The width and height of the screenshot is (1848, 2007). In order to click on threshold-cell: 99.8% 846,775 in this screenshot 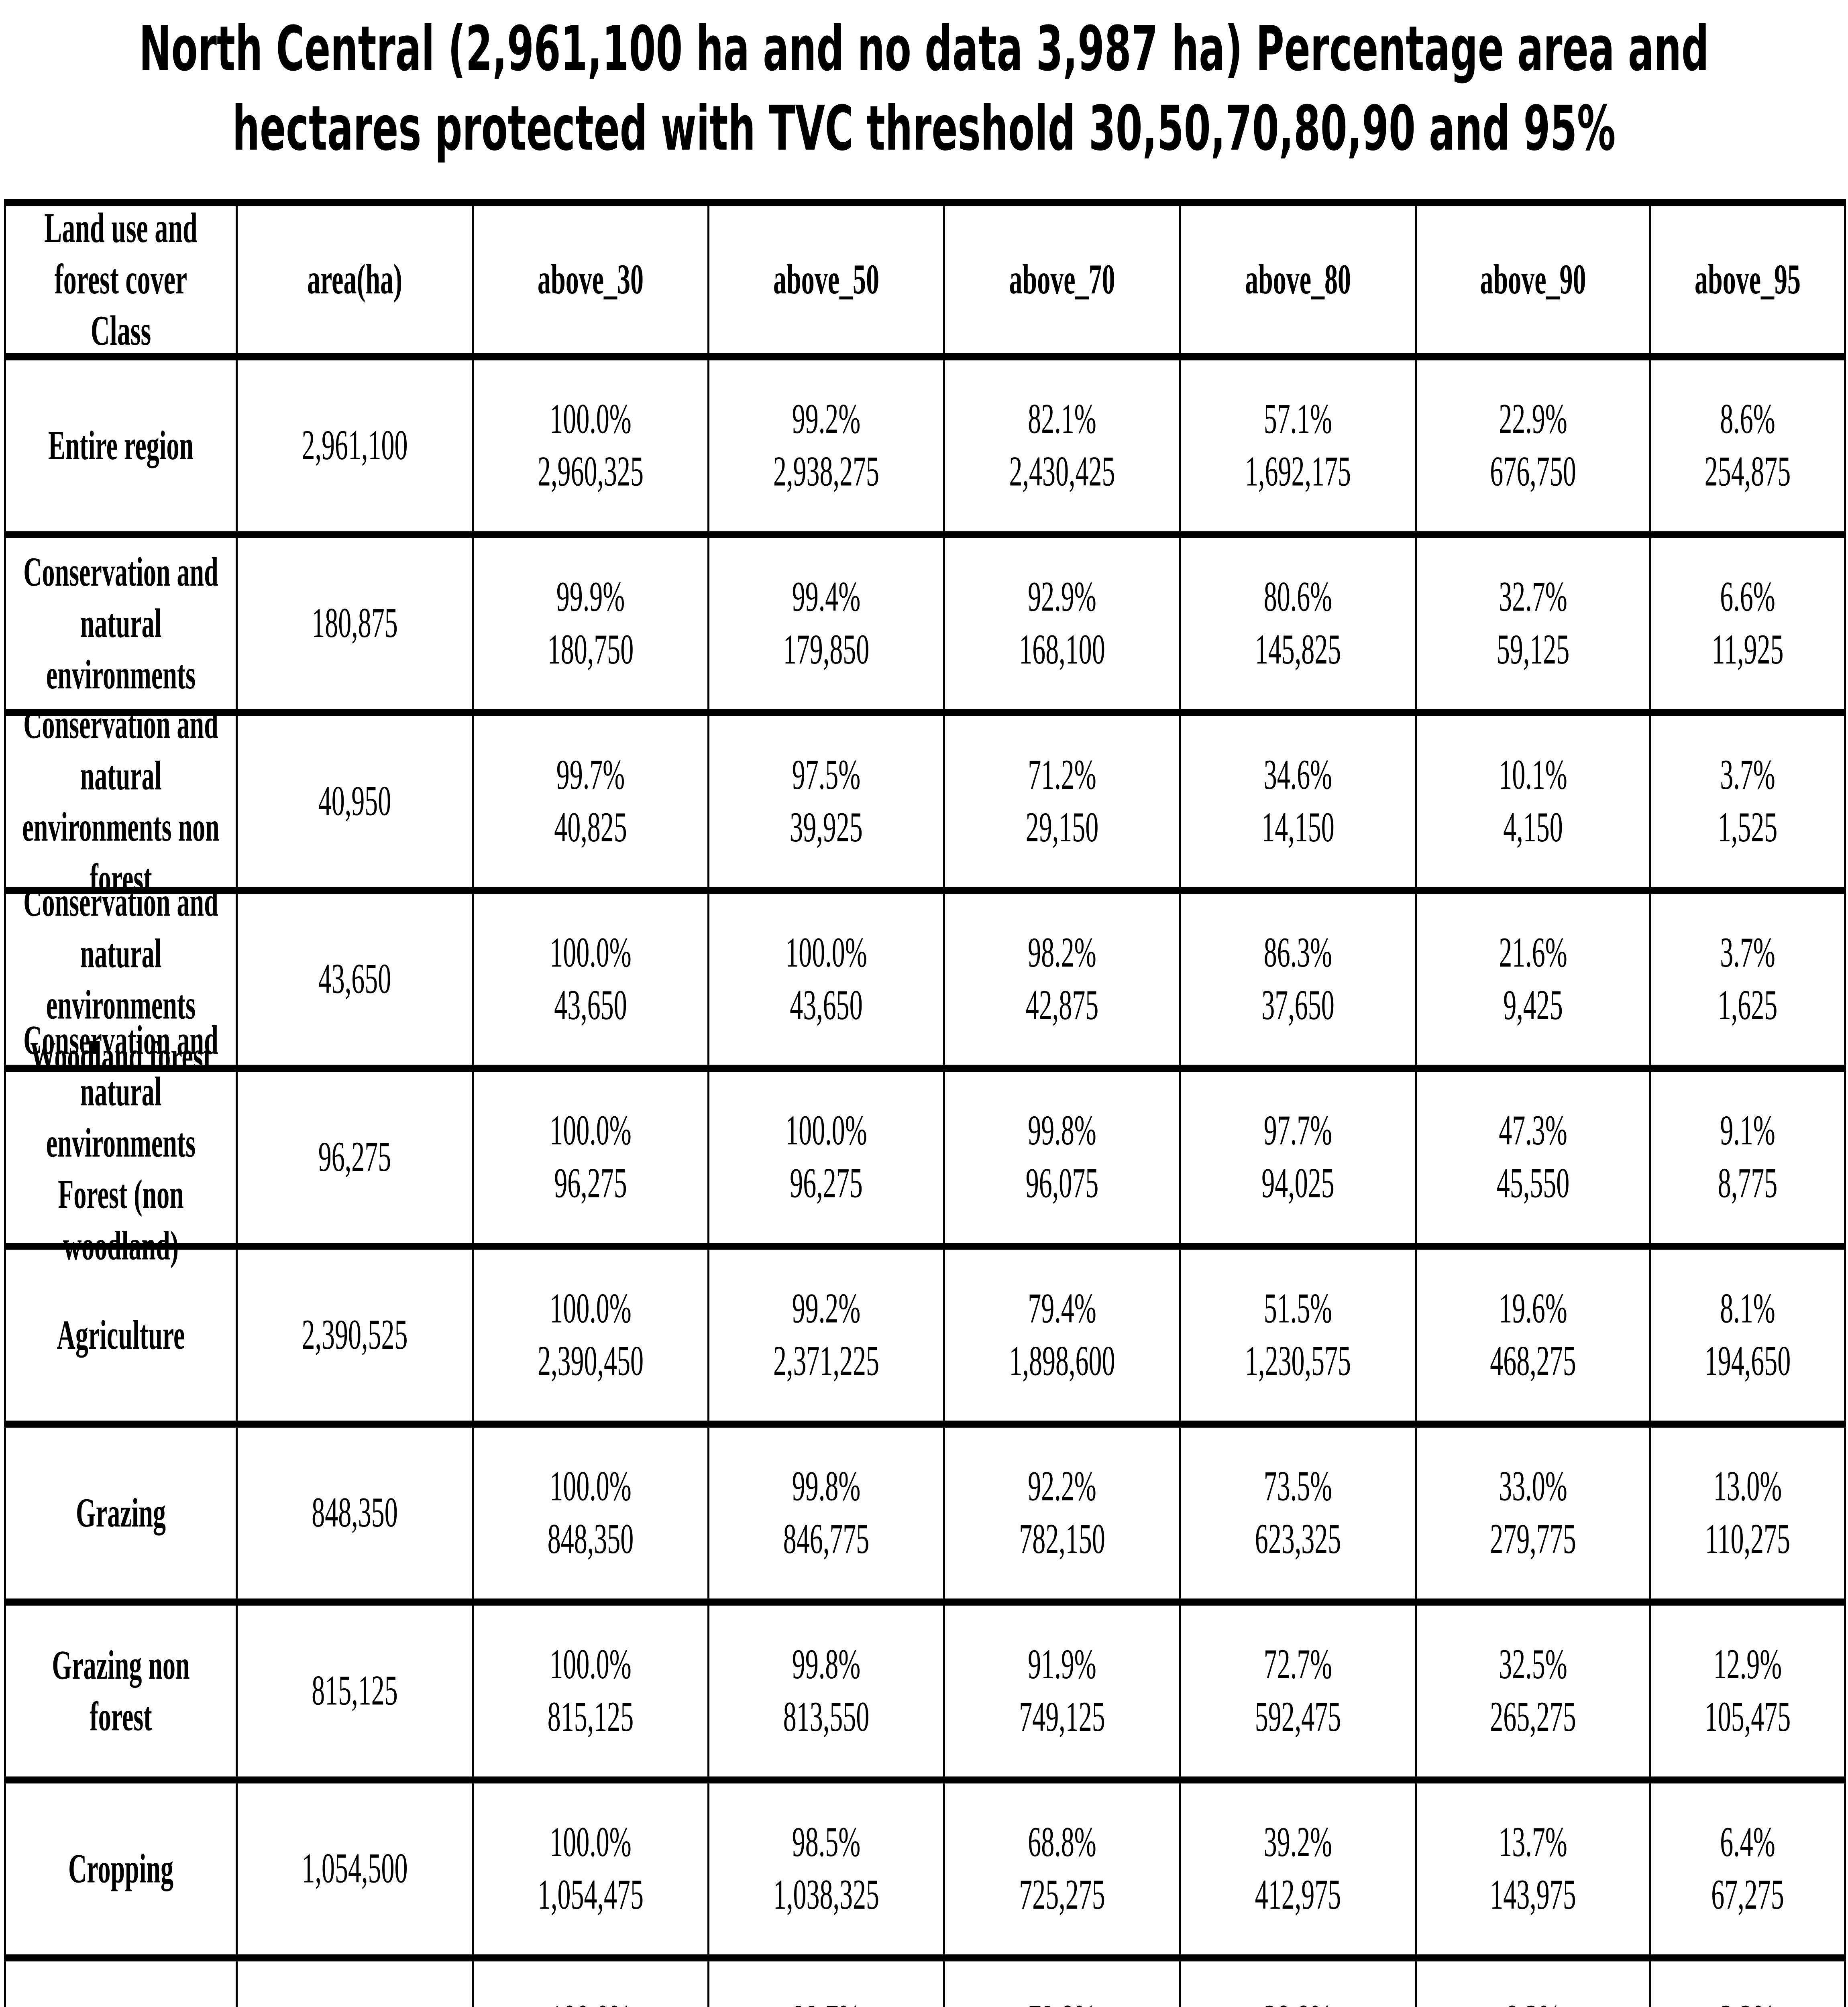, I will do `click(826, 1513)`.